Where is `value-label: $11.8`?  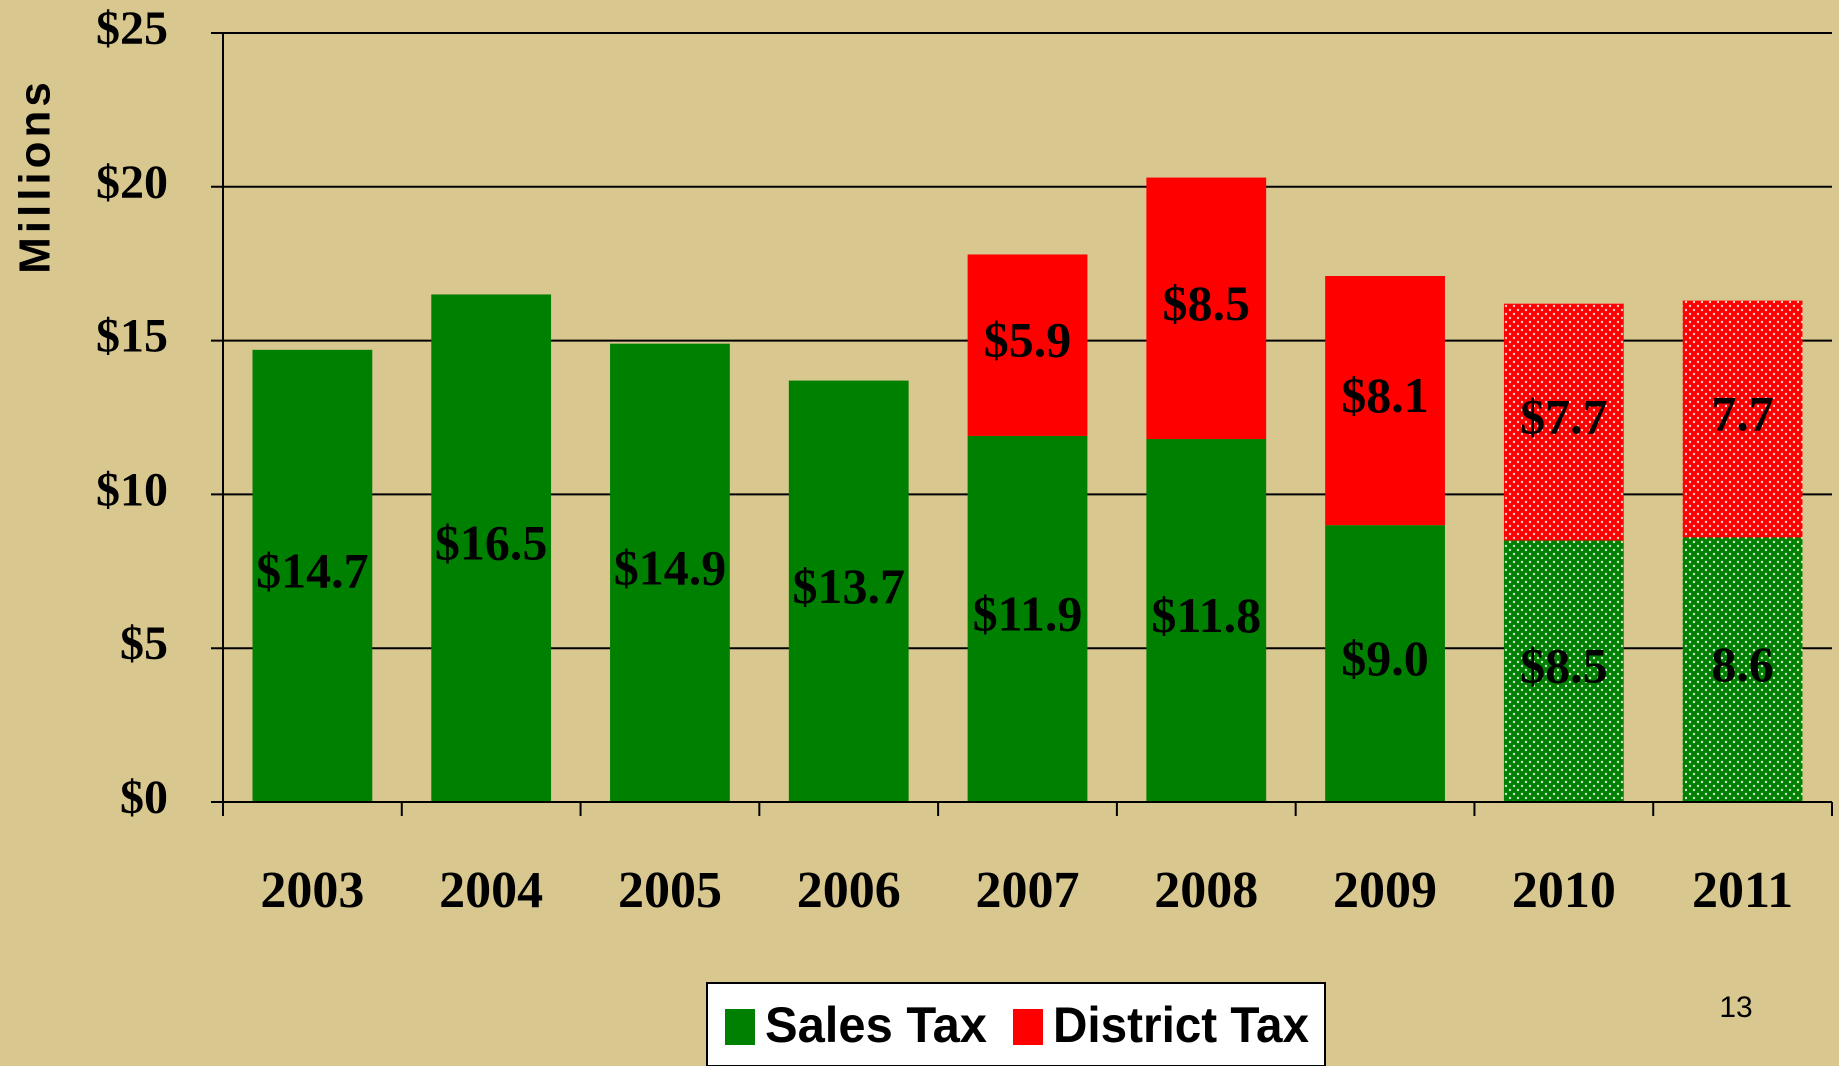 value-label: $11.8 is located at coordinates (1206, 615).